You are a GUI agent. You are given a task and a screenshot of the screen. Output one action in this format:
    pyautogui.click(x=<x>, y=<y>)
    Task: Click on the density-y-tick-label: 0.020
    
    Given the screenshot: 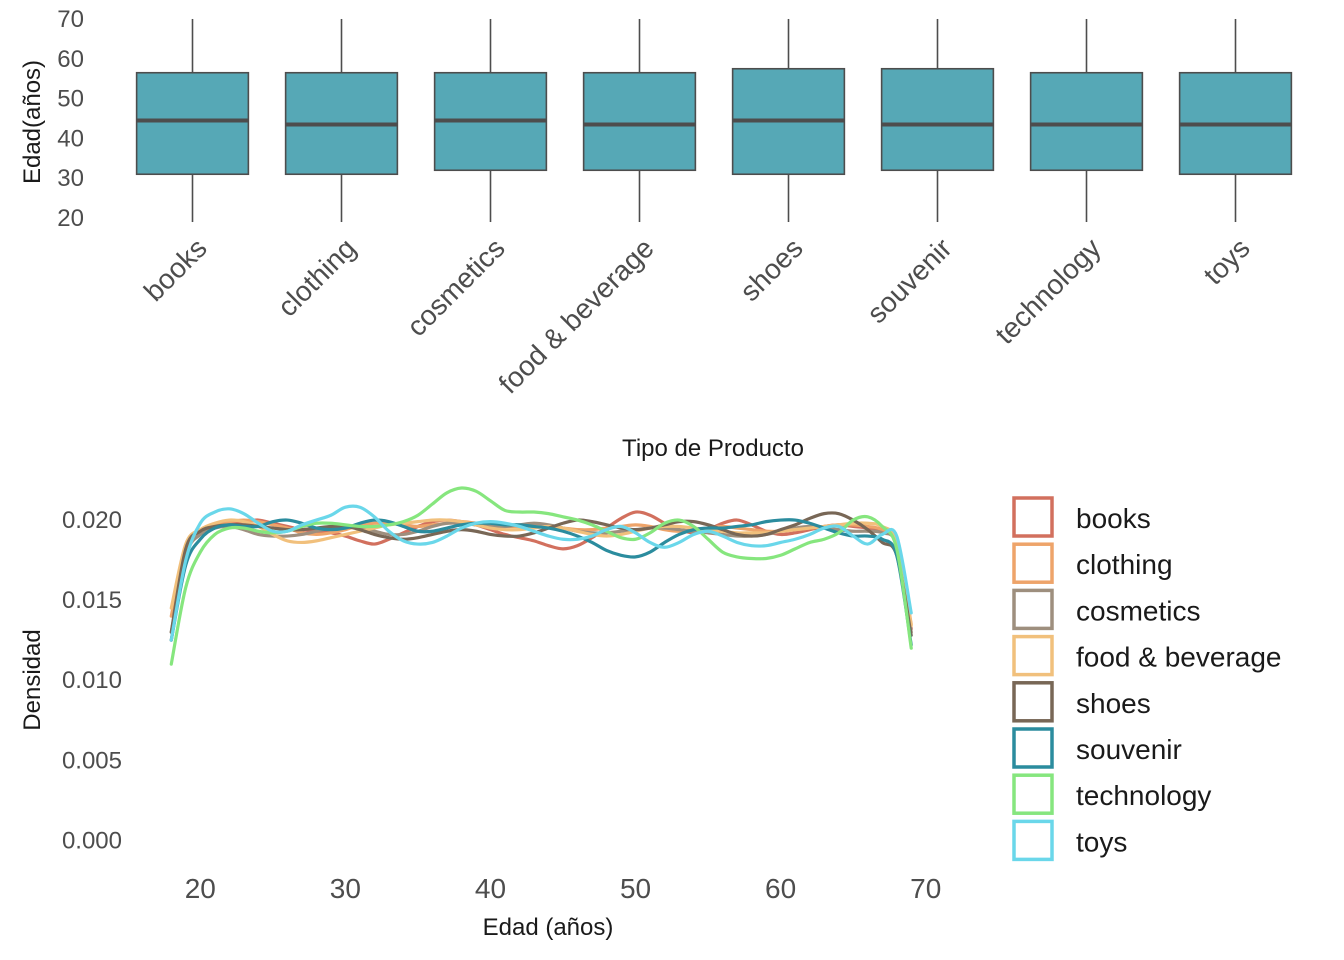 What is the action you would take?
    pyautogui.click(x=92, y=520)
    